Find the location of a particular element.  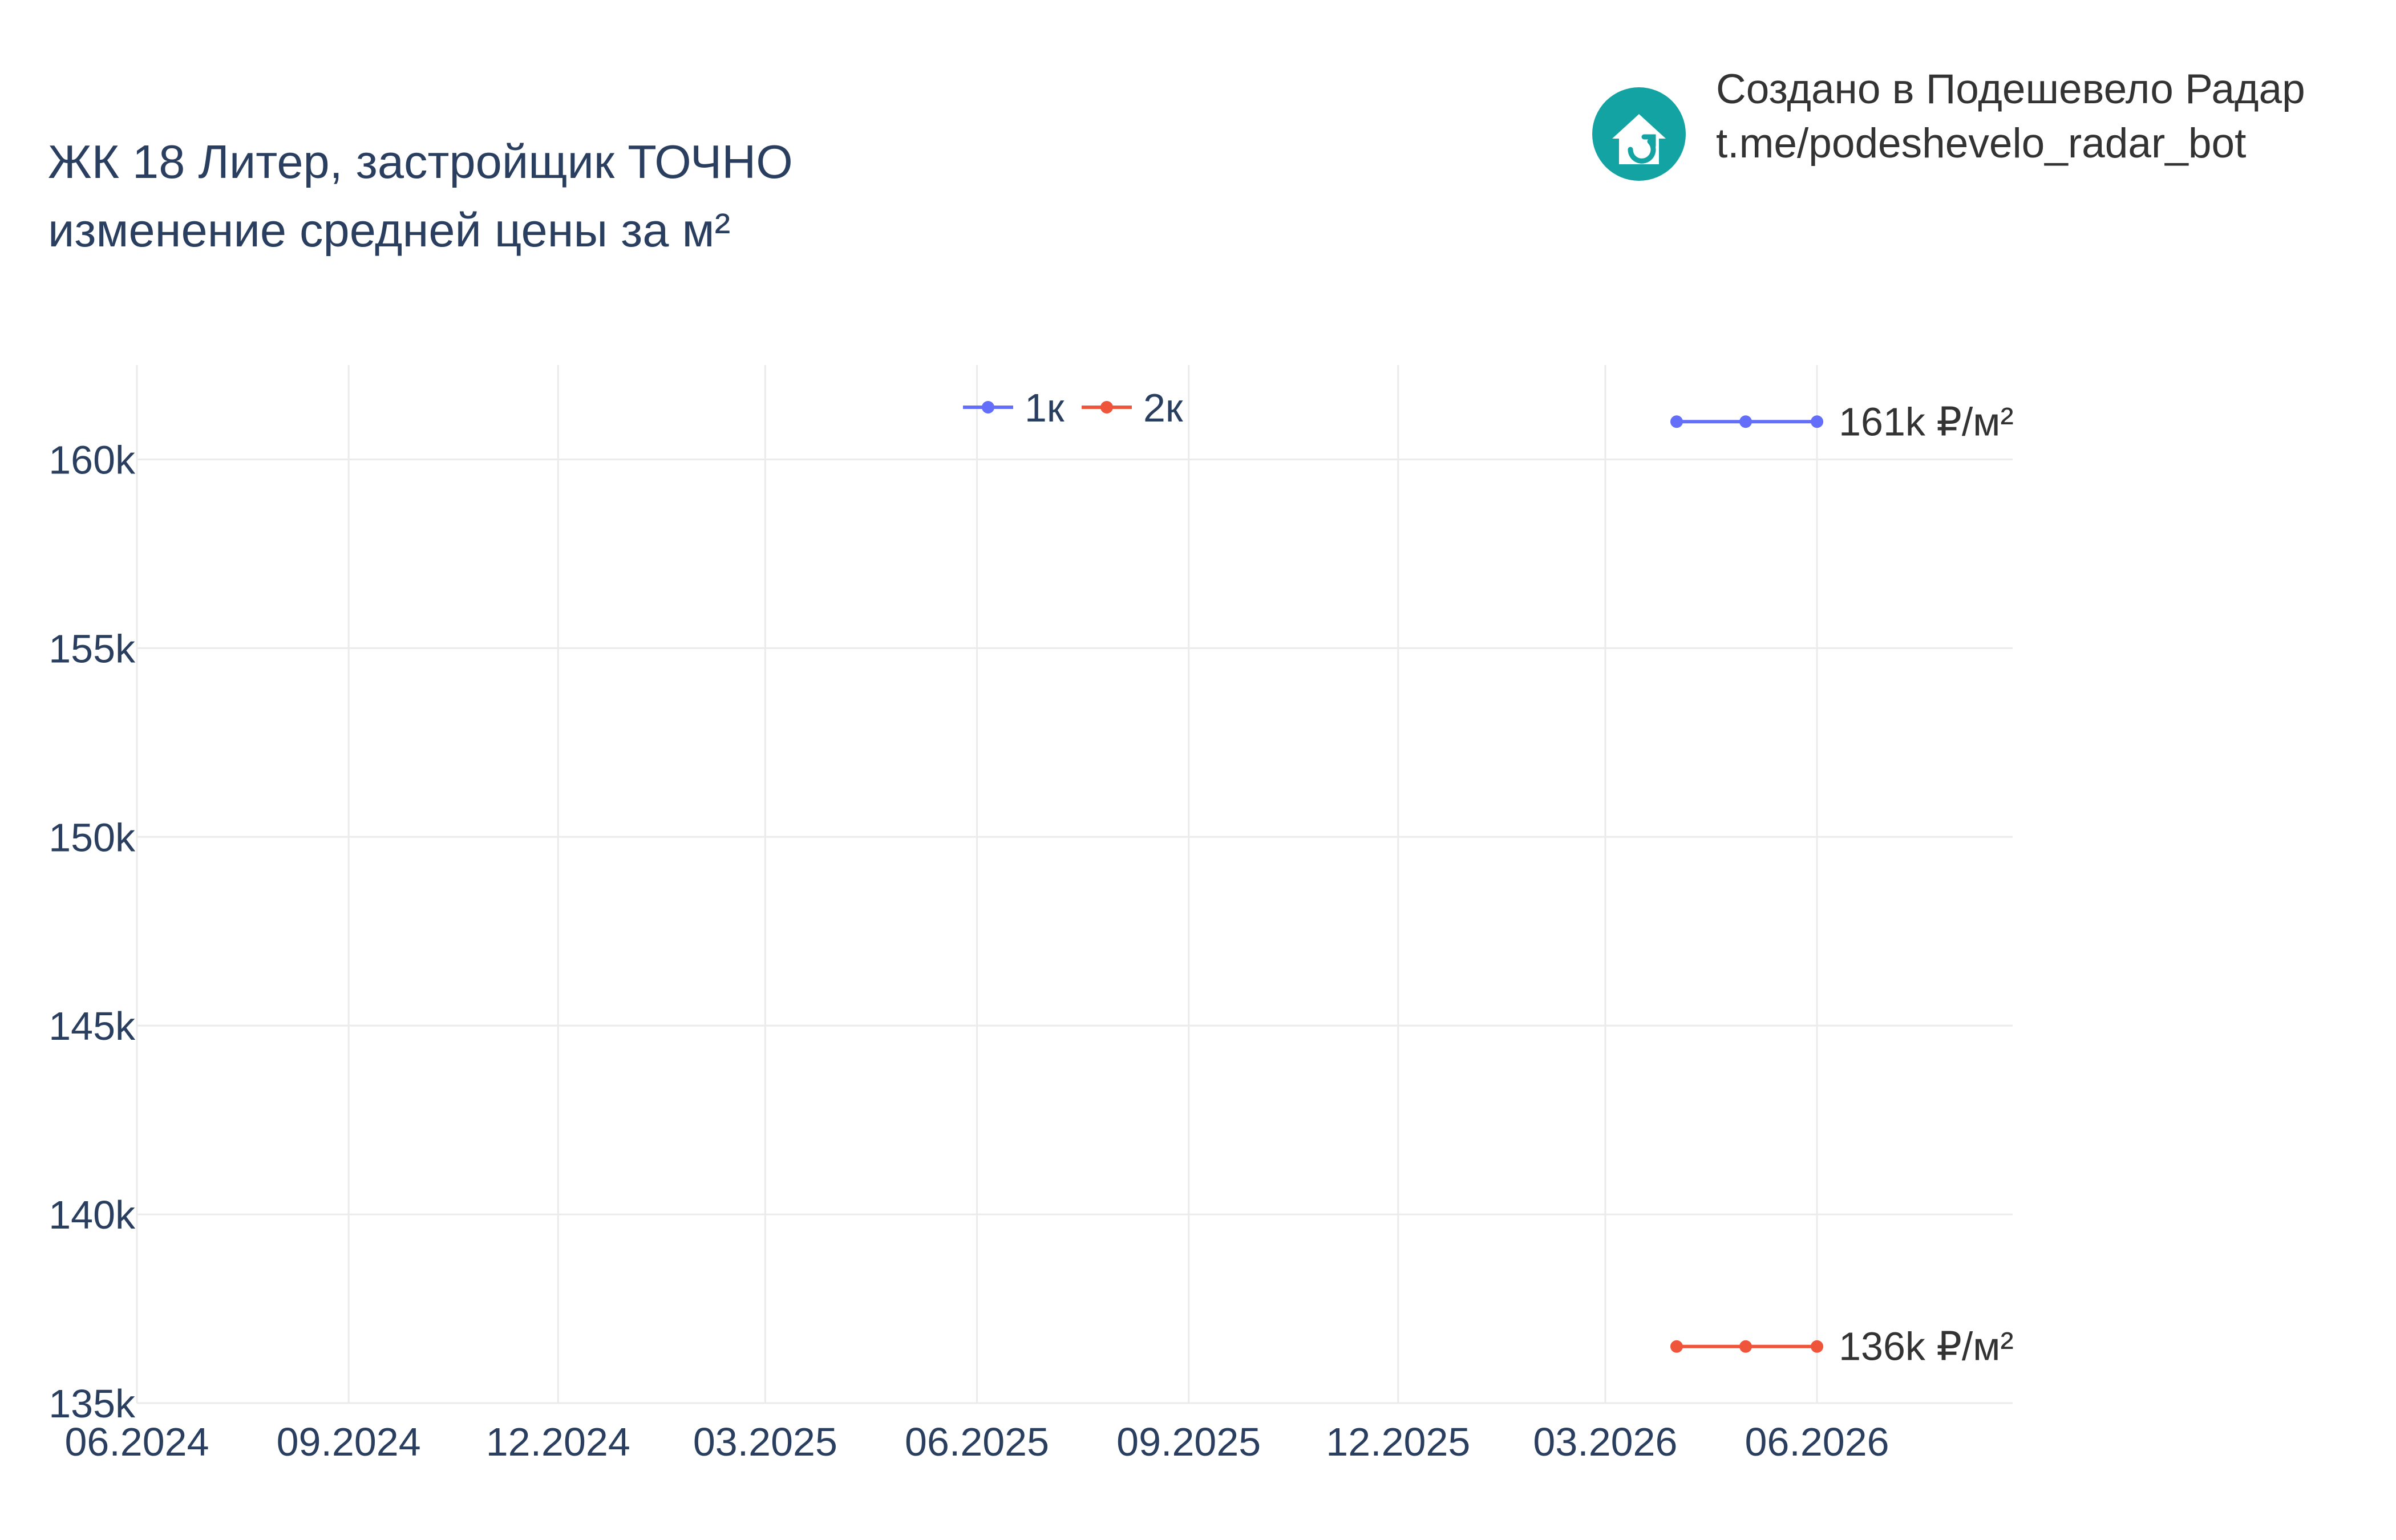

series-1: 161k ₽/м² is located at coordinates (1842, 422).